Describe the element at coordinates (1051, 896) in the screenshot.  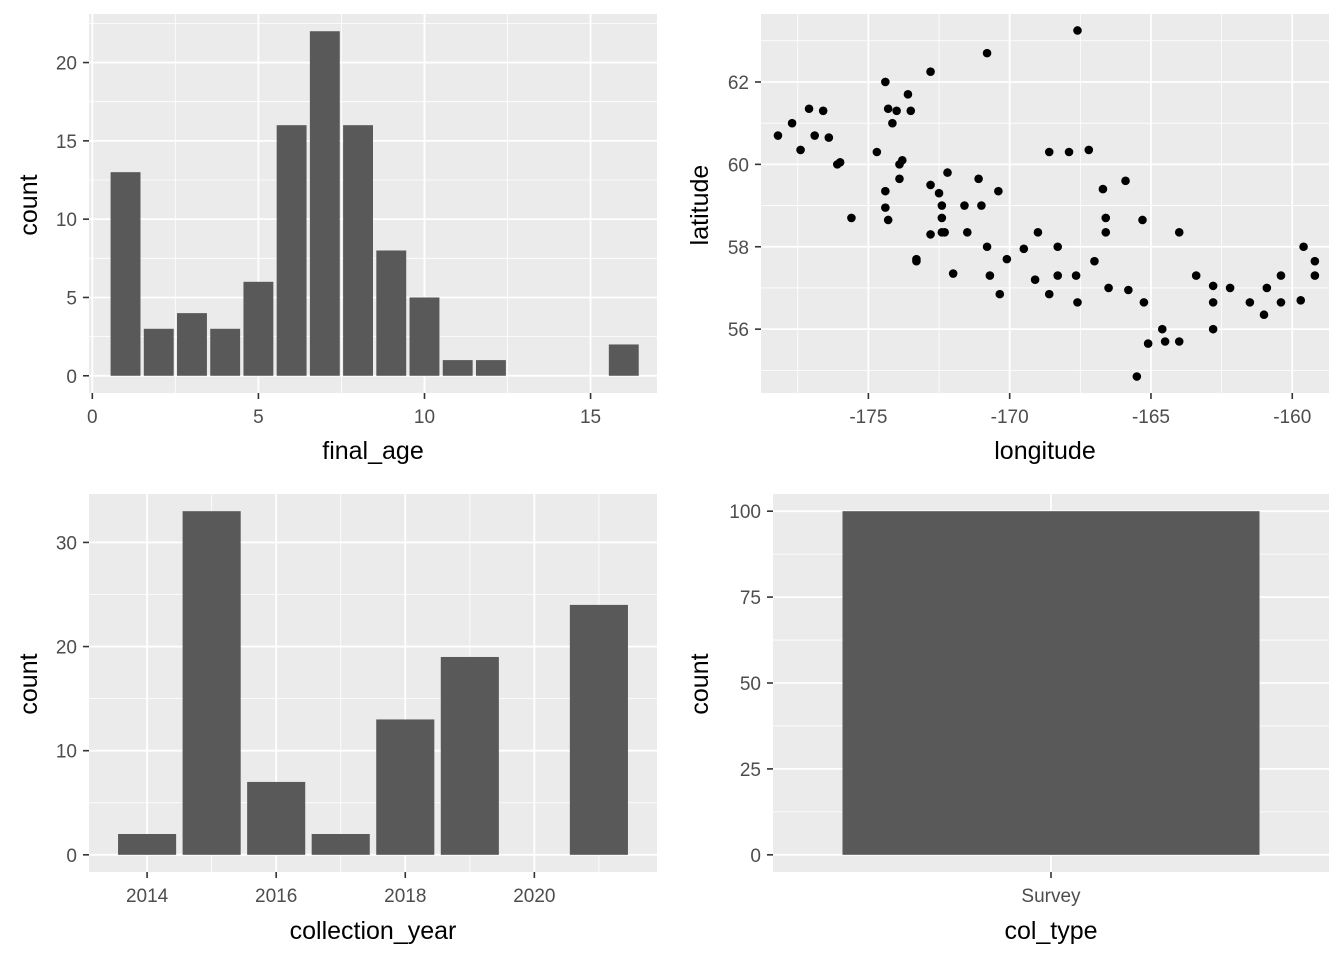
I see `x-tick-label: Survey` at that location.